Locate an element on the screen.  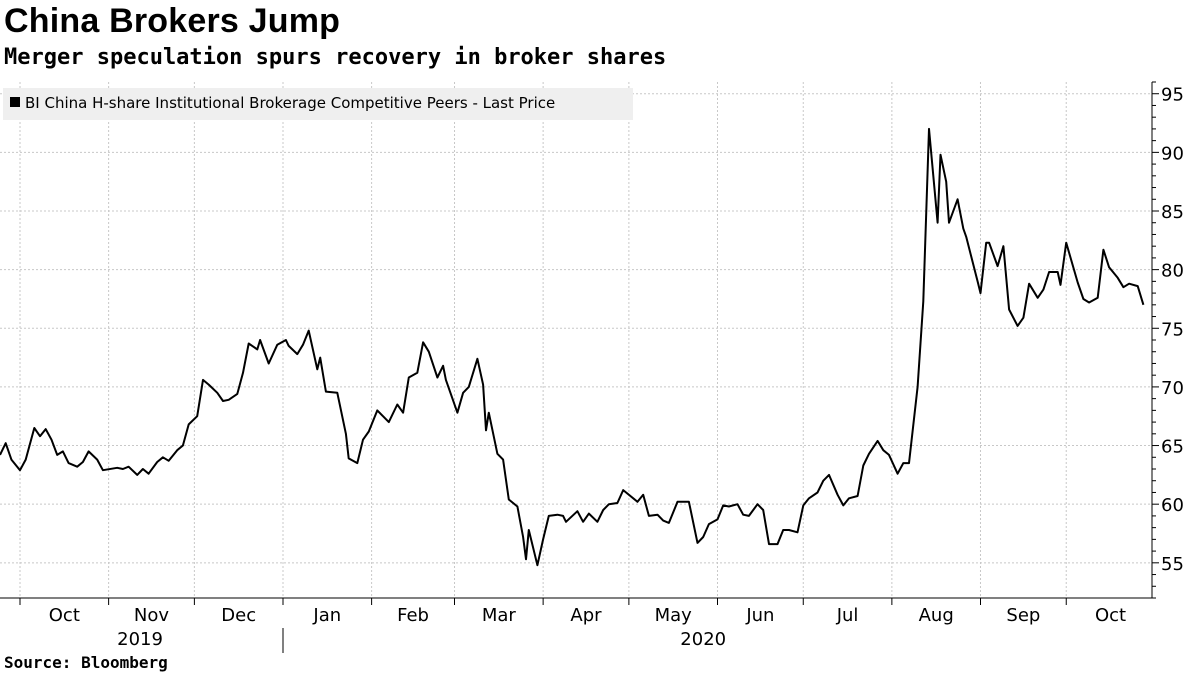
x-tick-label: Jun is located at coordinates (759, 615).